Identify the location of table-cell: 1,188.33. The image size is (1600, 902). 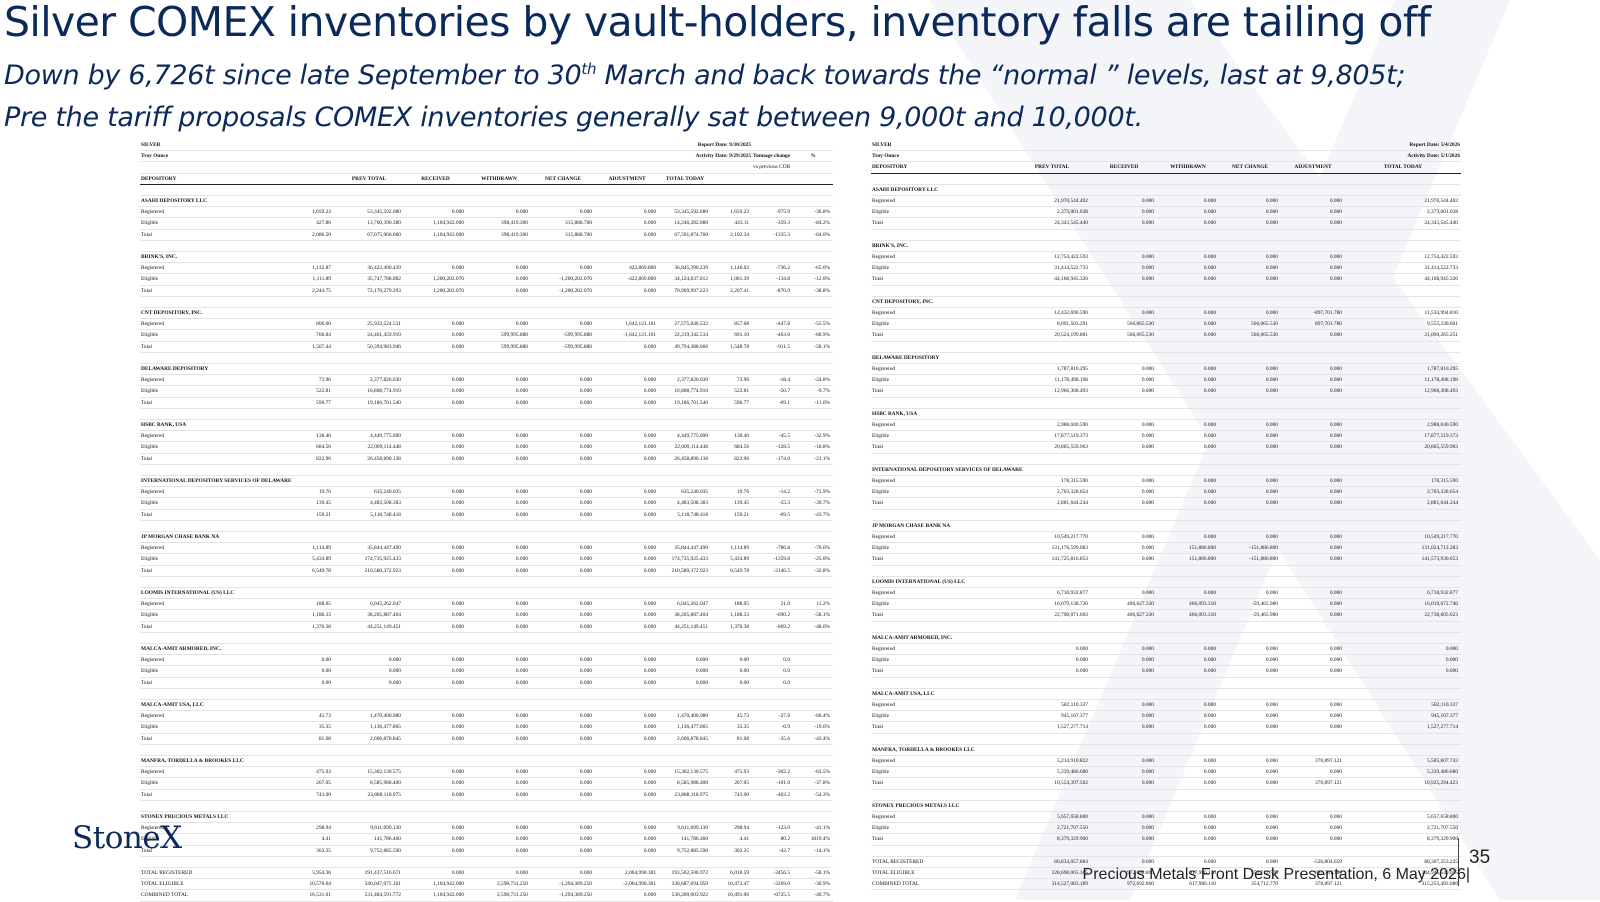
(305, 615).